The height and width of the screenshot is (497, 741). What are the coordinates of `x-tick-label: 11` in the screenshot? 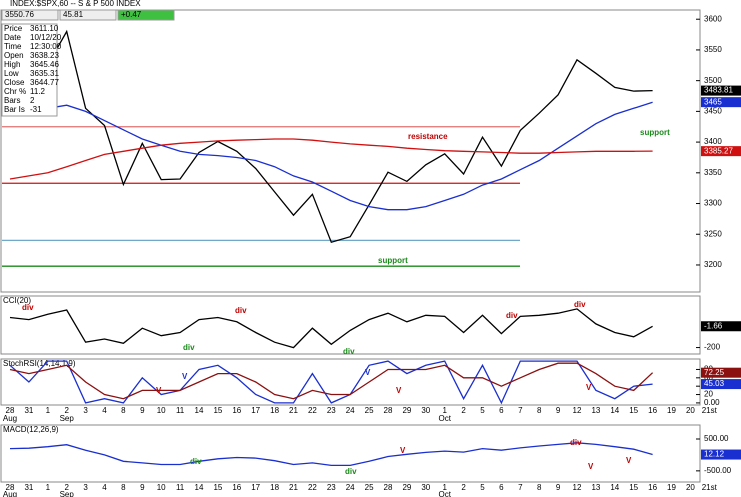 It's located at (180, 487).